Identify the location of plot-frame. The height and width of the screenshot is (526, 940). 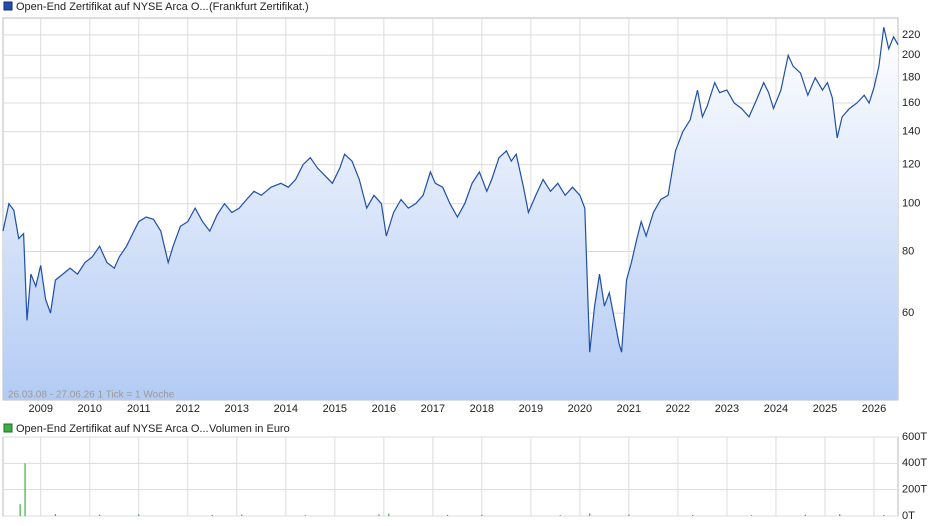
(450, 476).